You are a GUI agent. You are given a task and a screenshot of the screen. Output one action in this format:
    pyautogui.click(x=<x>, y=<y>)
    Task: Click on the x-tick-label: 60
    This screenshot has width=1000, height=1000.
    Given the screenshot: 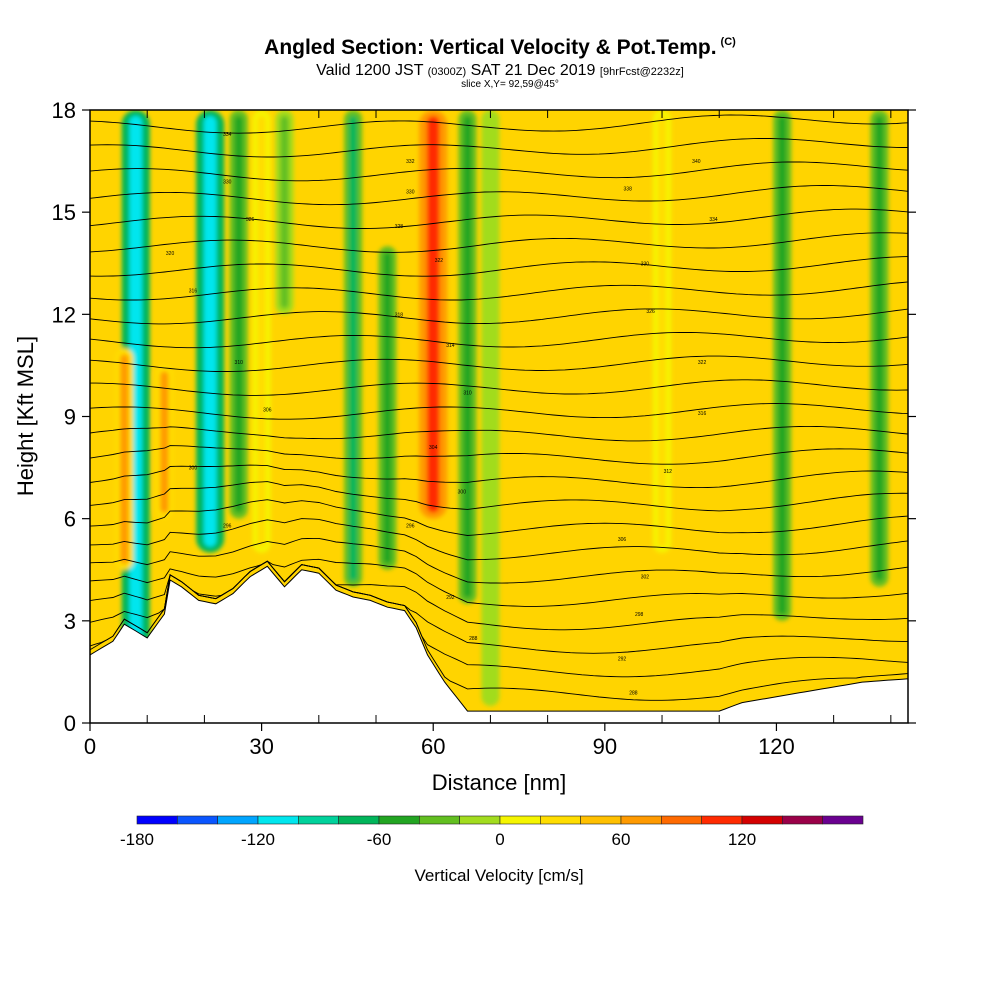 What is the action you would take?
    pyautogui.click(x=433, y=746)
    